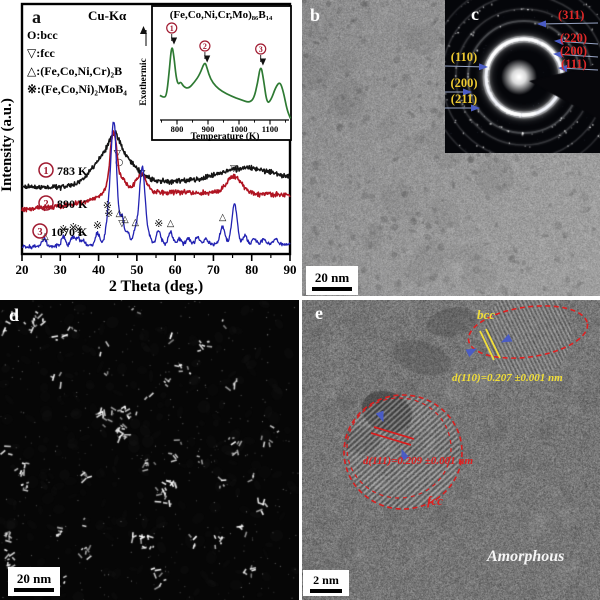 The width and height of the screenshot is (600, 600). What do you see at coordinates (326, 580) in the screenshot?
I see `scale-bar-e-label: 2 nm` at bounding box center [326, 580].